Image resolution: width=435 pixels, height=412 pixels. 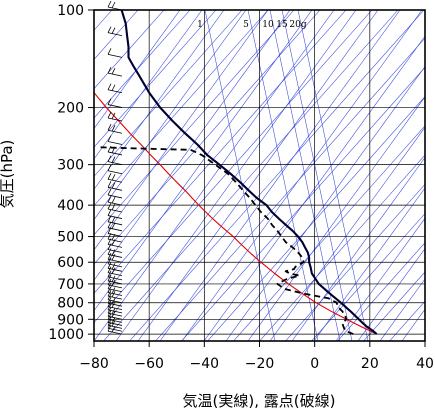 I want to click on y-tick-label: 700, so click(x=70, y=285).